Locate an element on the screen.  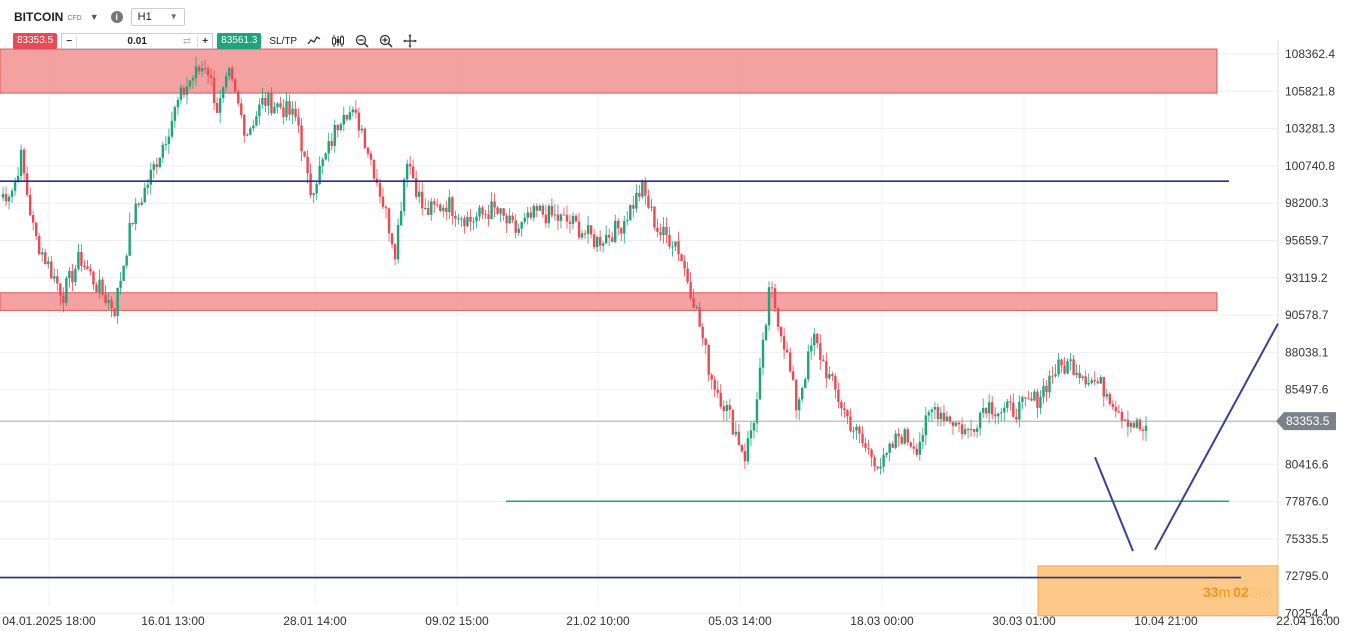
sltp-button: SL/TP is located at coordinates (283, 41).